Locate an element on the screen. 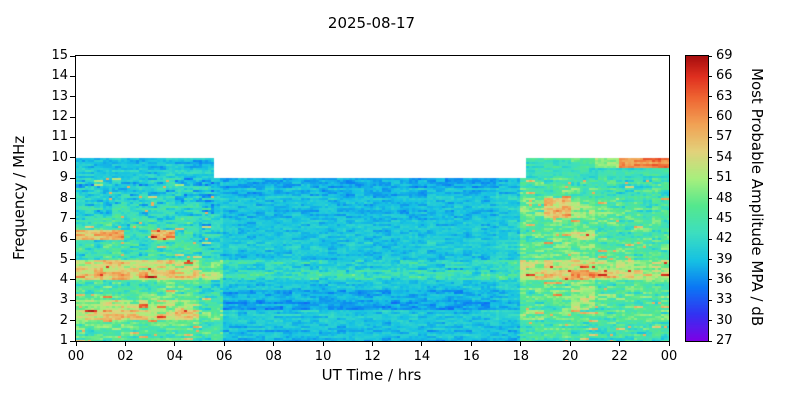  colorbar-tick-label: 30 is located at coordinates (724, 320).